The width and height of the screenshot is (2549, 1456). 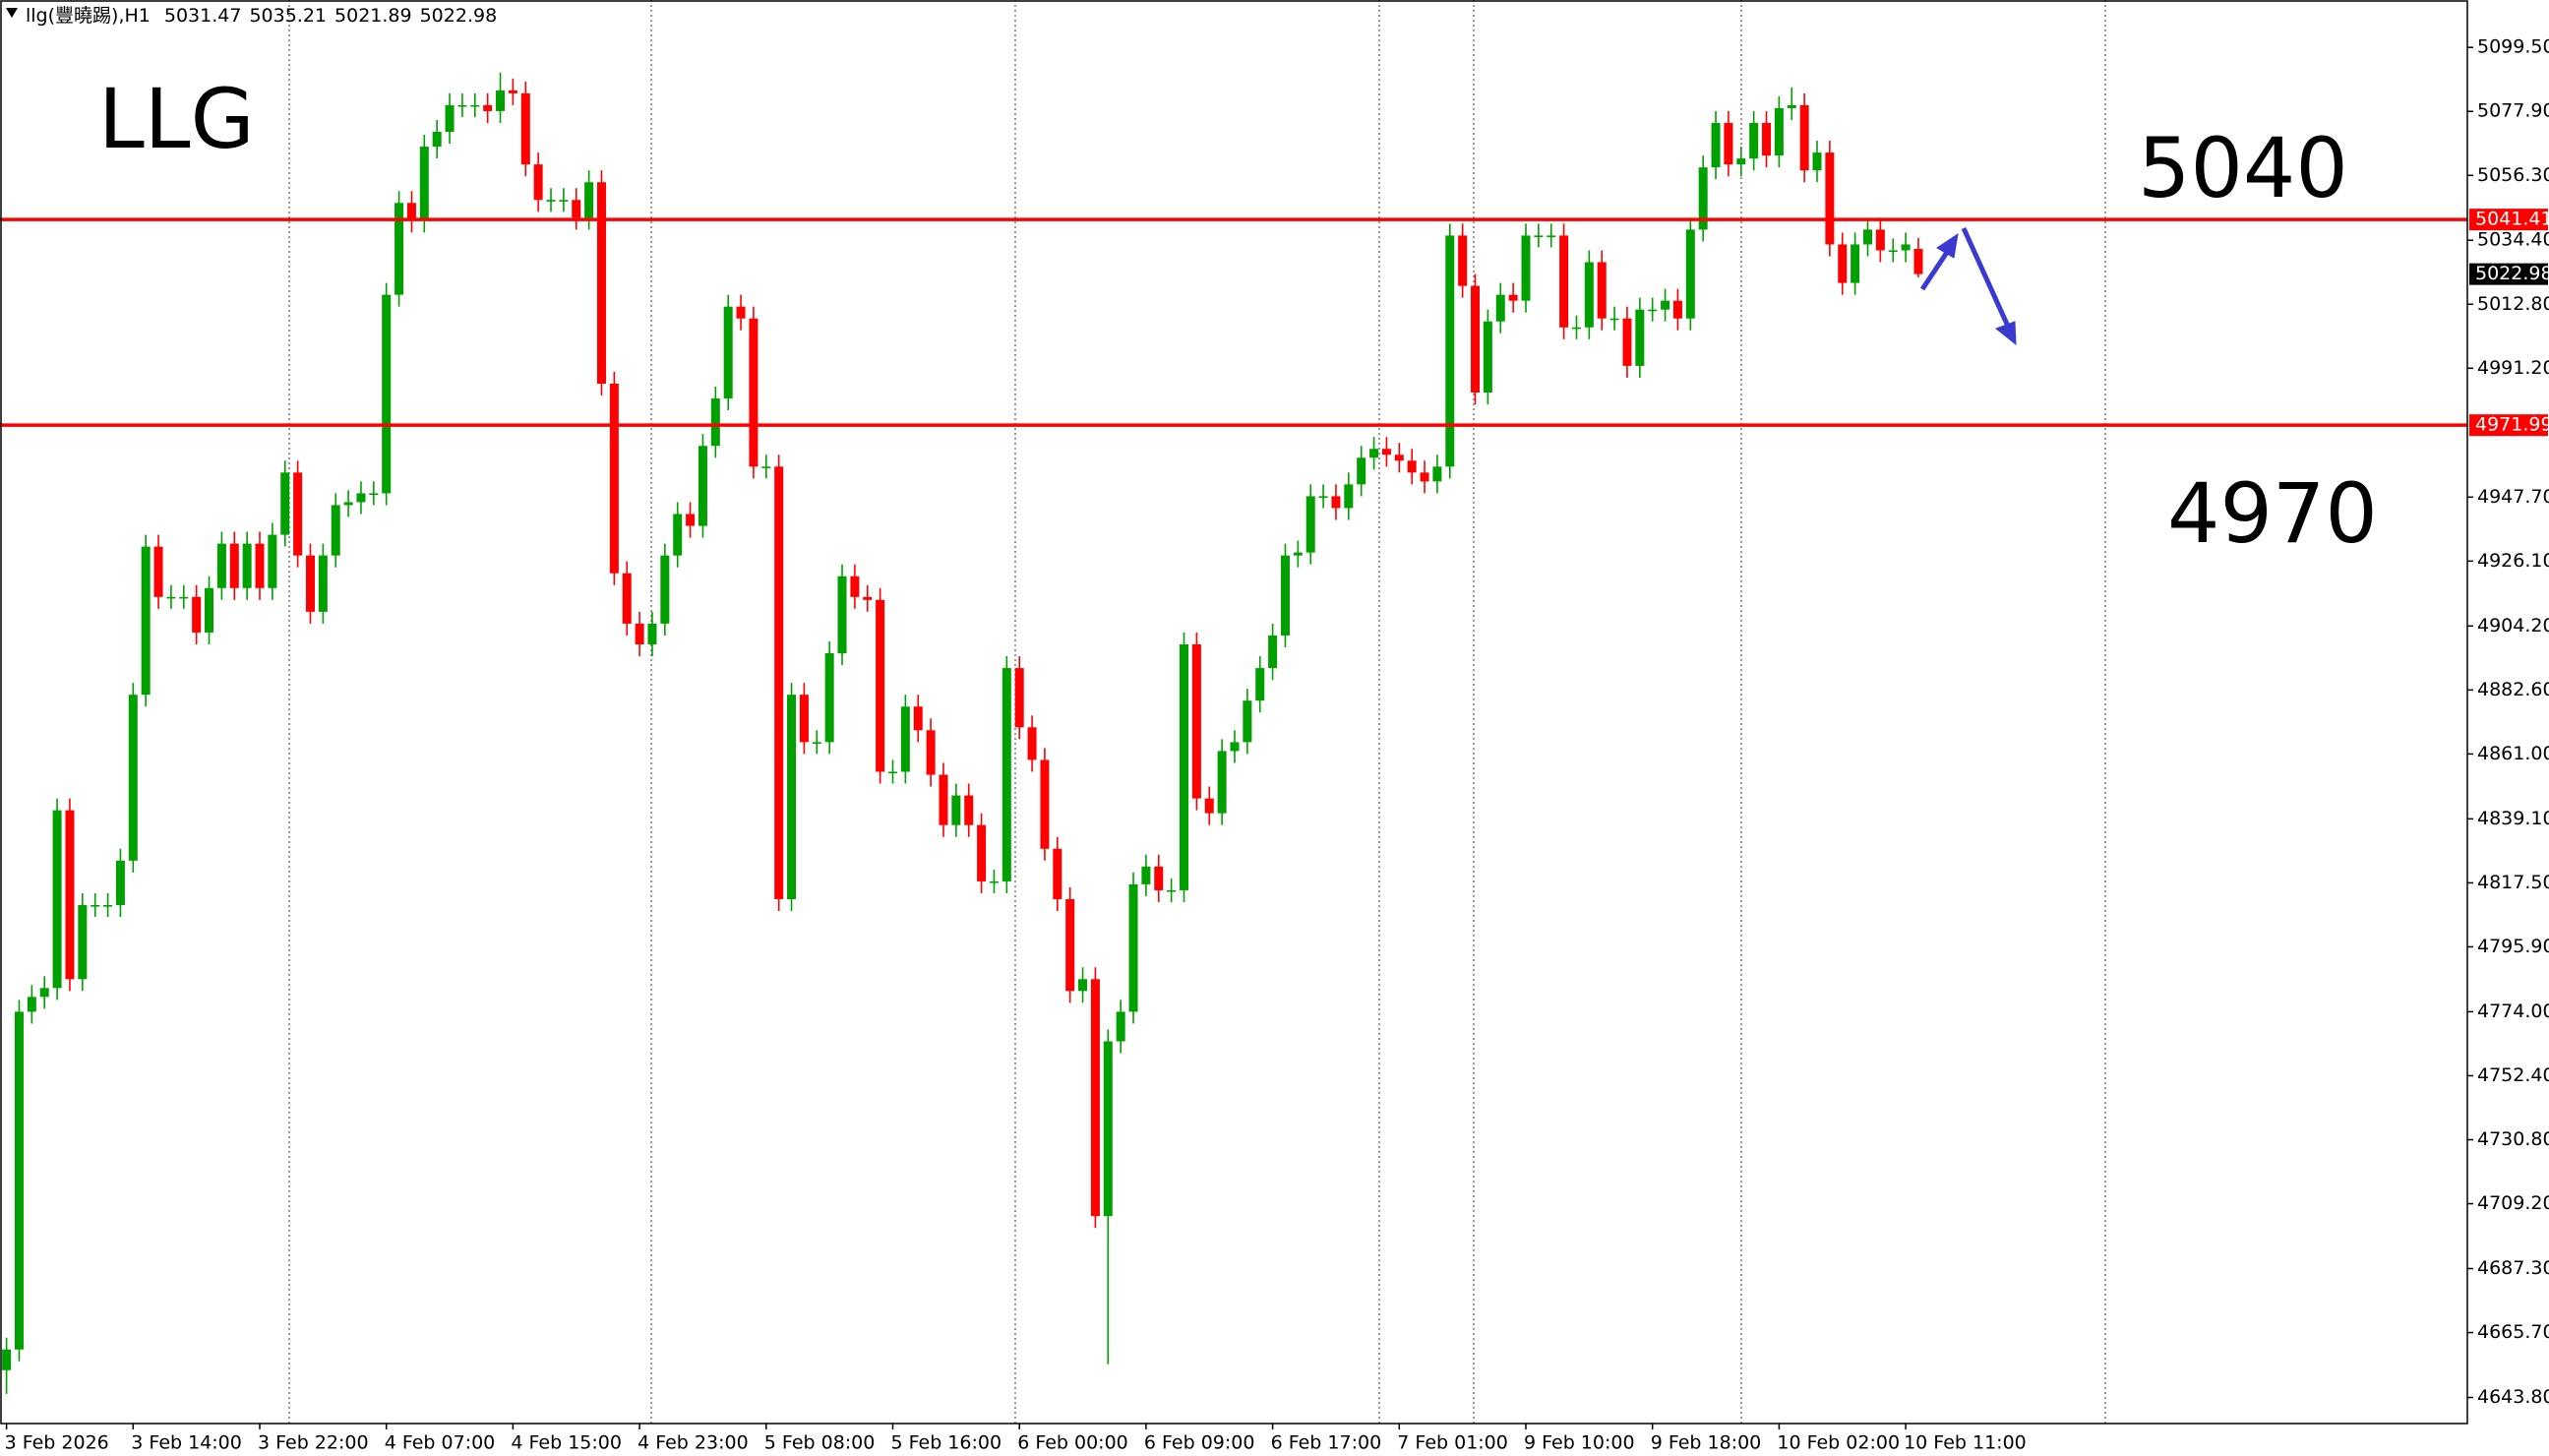 I want to click on y-tick-label: 4687.30, so click(x=2513, y=1268).